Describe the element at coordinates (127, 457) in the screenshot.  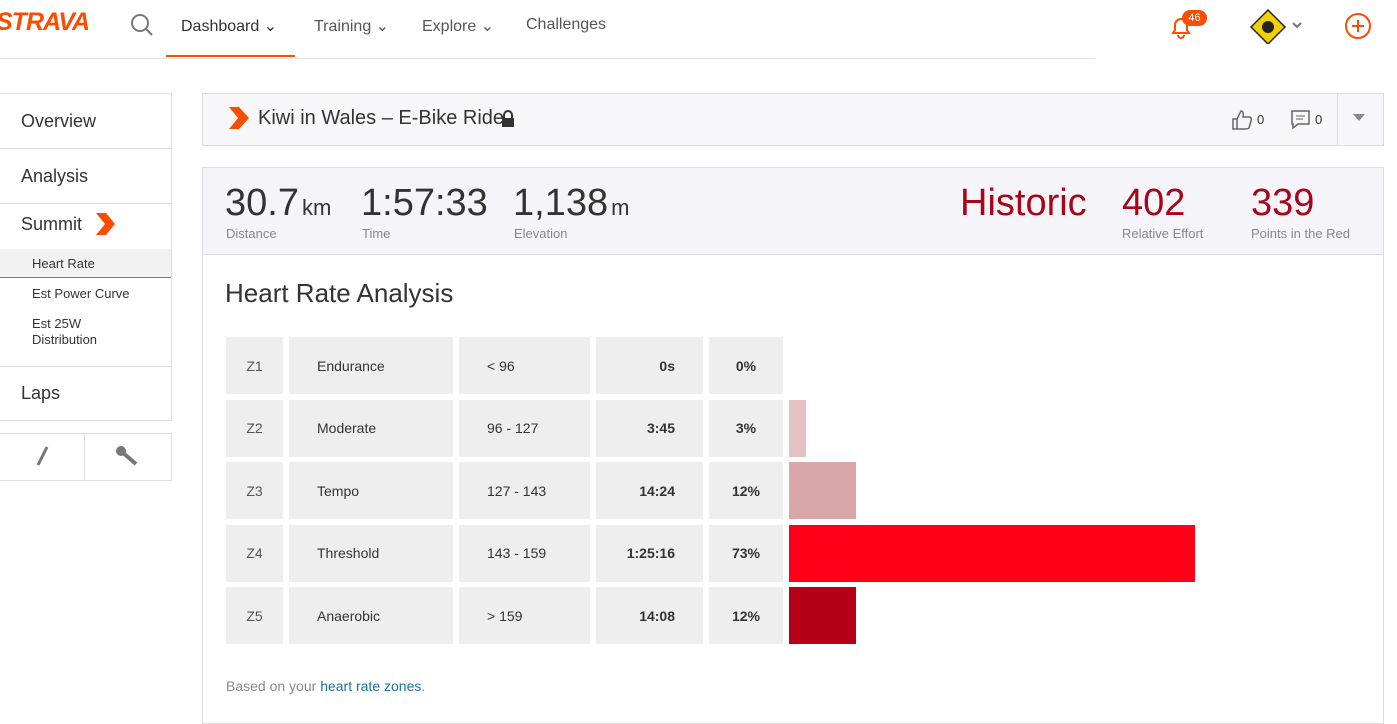
I see `tools-button` at that location.